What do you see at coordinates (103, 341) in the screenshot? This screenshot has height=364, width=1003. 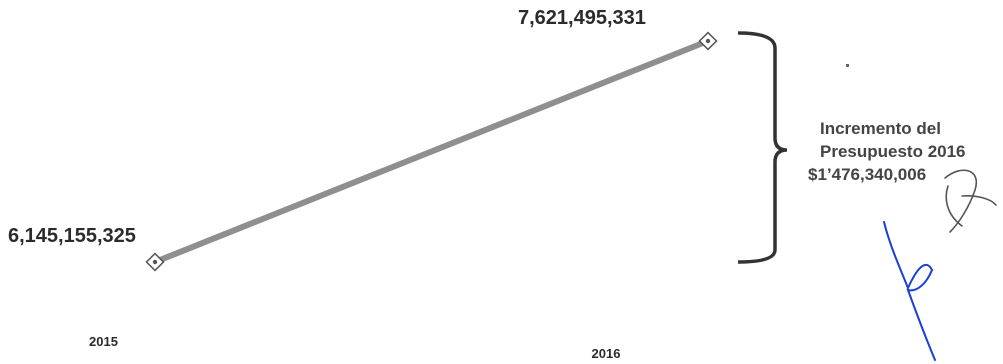 I see `x-tick-label-2015: 2015` at bounding box center [103, 341].